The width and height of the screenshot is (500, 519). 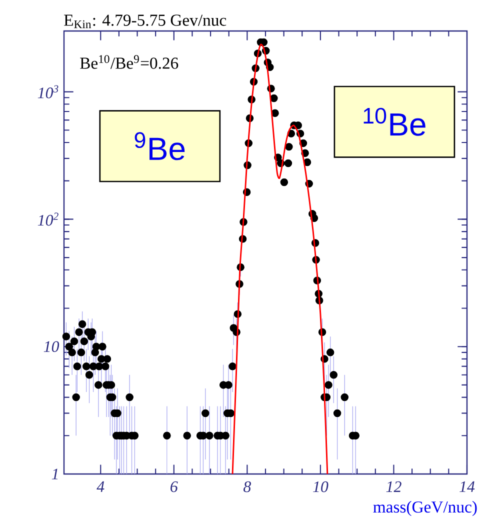 What do you see at coordinates (247, 486) in the screenshot?
I see `x-tick-label: 8` at bounding box center [247, 486].